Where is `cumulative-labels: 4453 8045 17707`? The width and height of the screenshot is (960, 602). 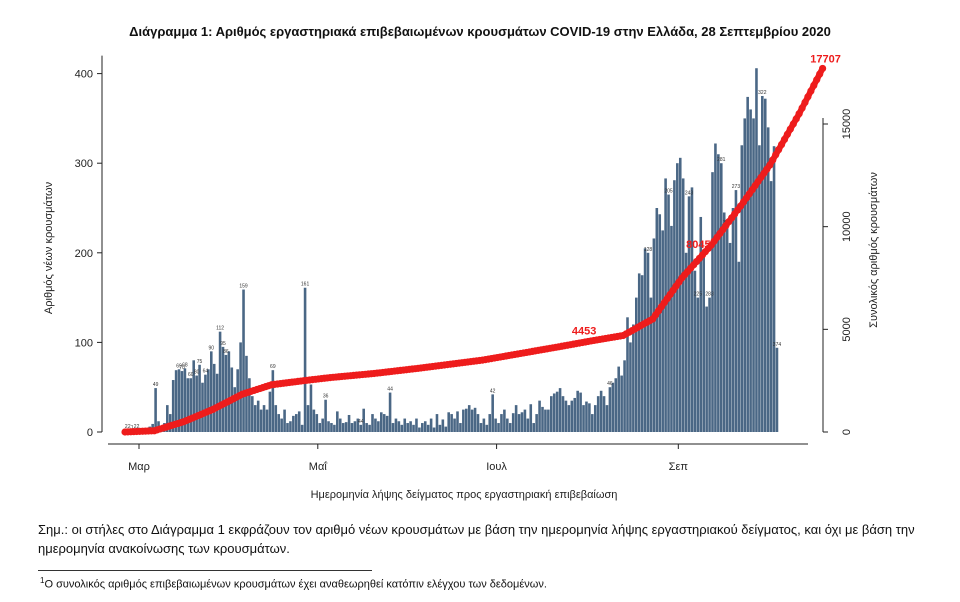 cumulative-labels: 4453 8045 17707 is located at coordinates (706, 195).